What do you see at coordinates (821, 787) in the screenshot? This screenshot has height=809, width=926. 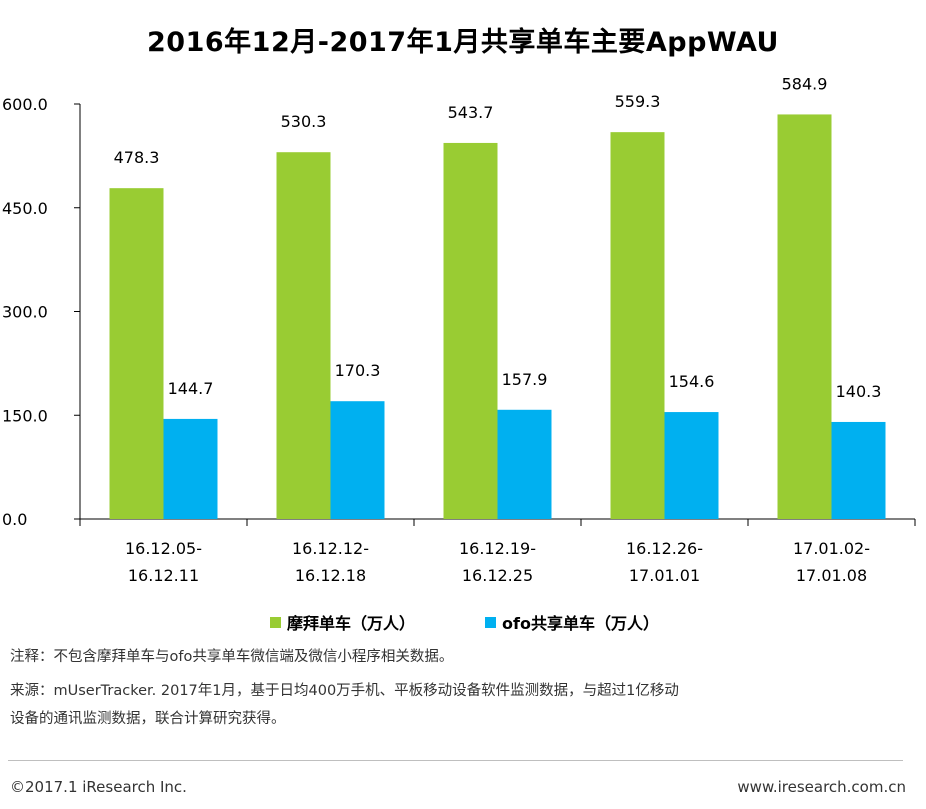 I see `website-text: www.iresearch.com.cn` at bounding box center [821, 787].